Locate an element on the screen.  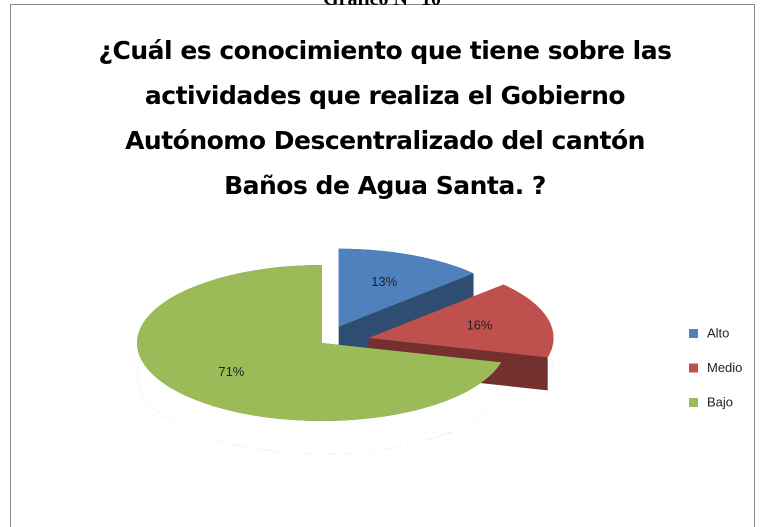
data-label: 13% is located at coordinates (384, 281).